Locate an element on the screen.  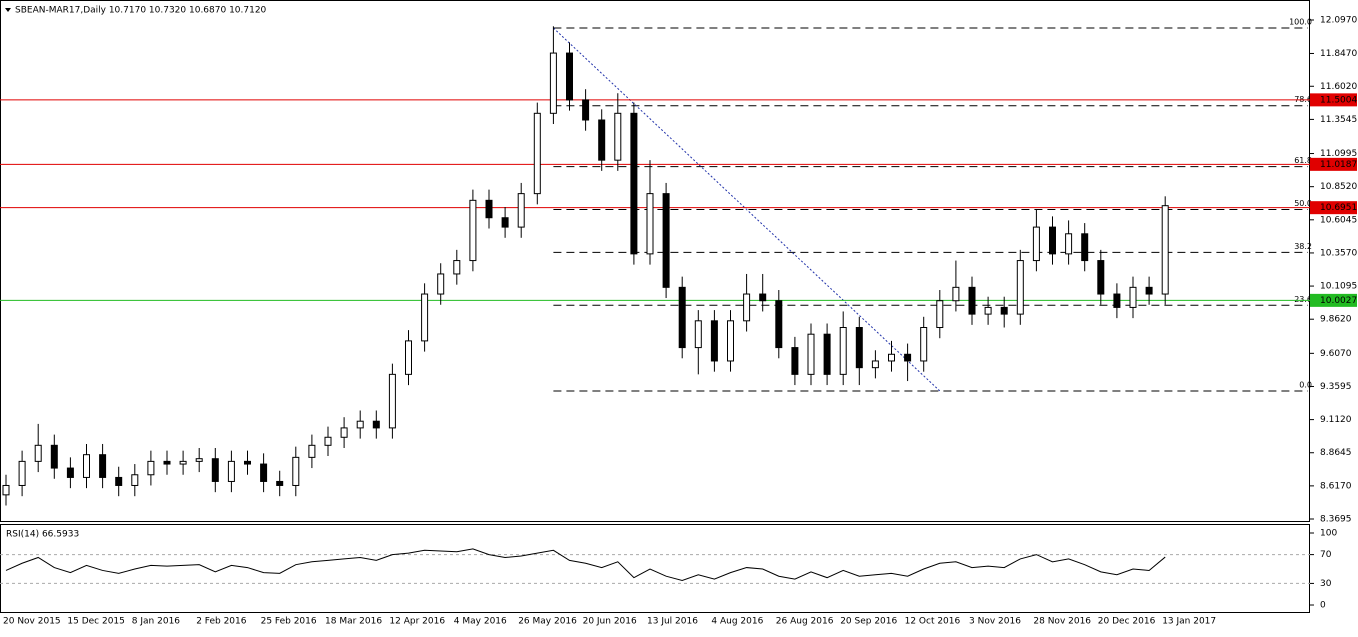
x-tick-label: 12 Apr 2016 is located at coordinates (417, 622).